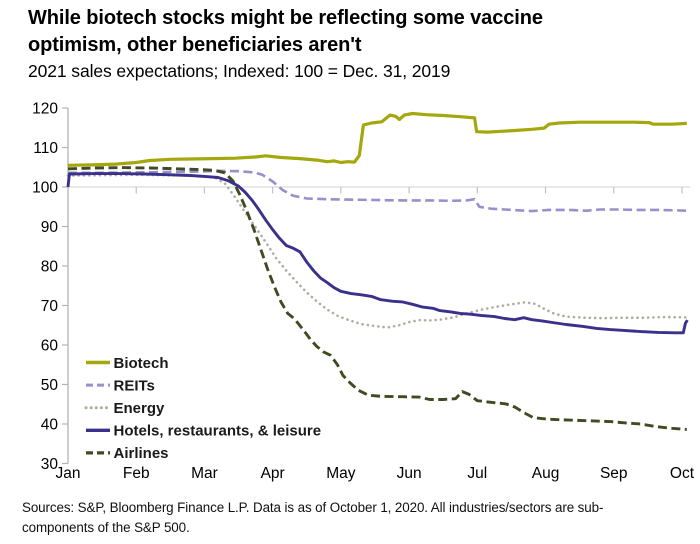 This screenshot has height=544, width=700. I want to click on x-axis-label: Jun, so click(409, 473).